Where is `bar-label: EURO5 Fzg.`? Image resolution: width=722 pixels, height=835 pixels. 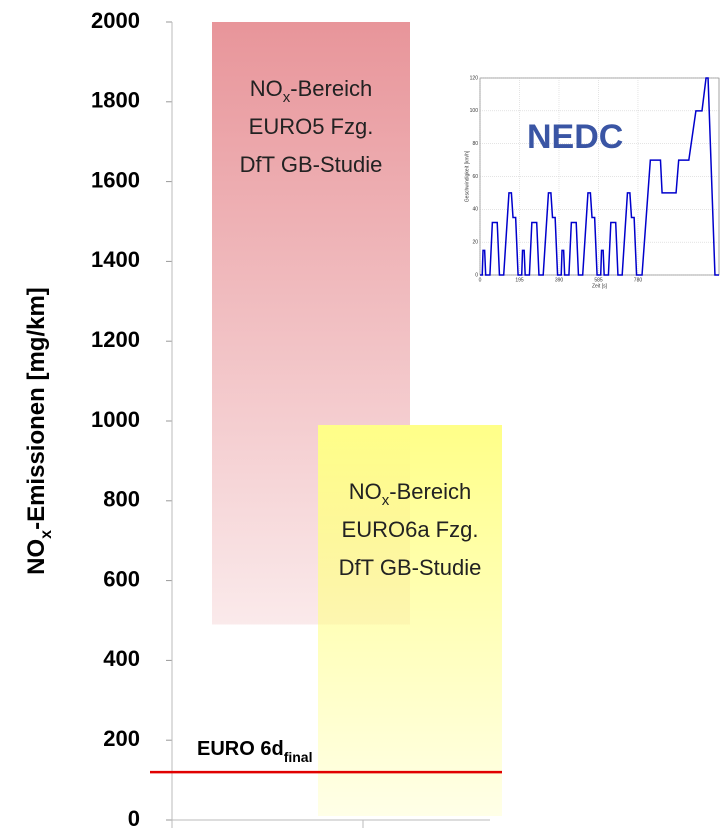 bar-label: EURO5 Fzg. is located at coordinates (311, 126).